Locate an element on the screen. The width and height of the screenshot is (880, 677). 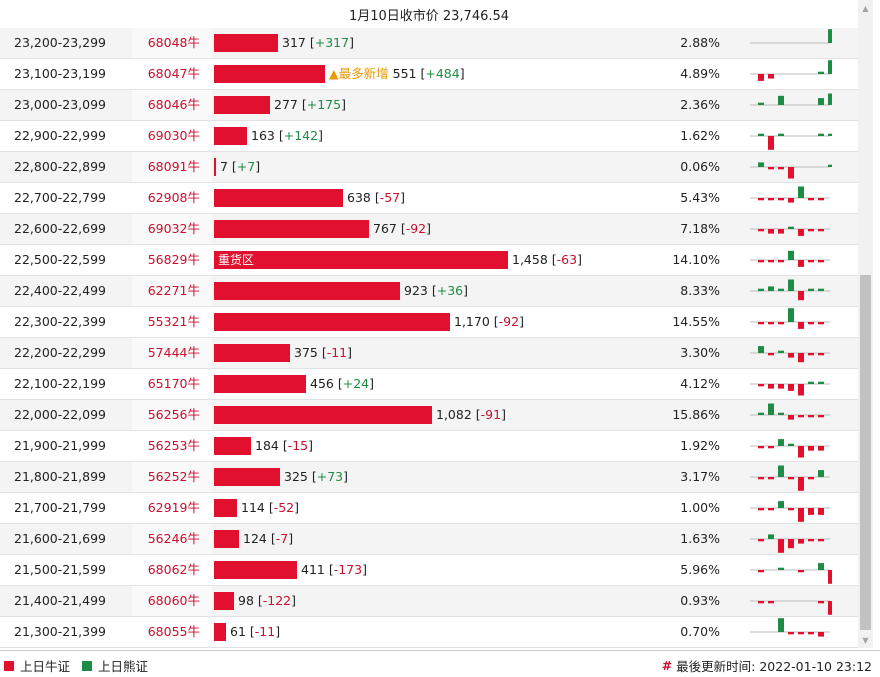
table-row: 23,000-23,099 68046牛 277 [+175] 2.36% is located at coordinates (429, 105).